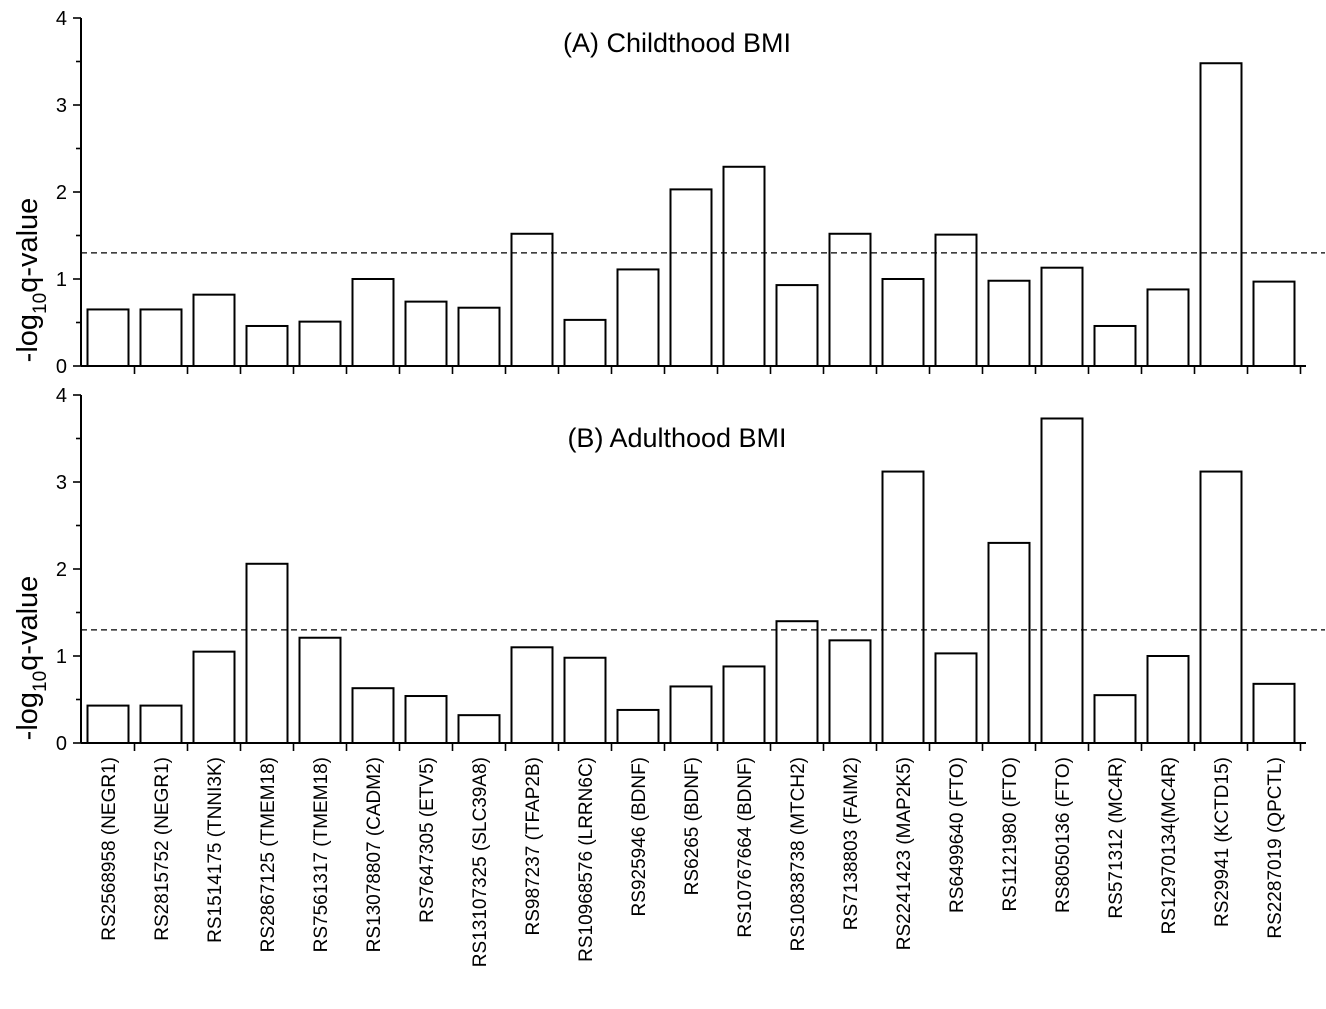 The image size is (1326, 1009). What do you see at coordinates (268, 854) in the screenshot?
I see `x-category-label: RS2867125 (TMEM18)` at bounding box center [268, 854].